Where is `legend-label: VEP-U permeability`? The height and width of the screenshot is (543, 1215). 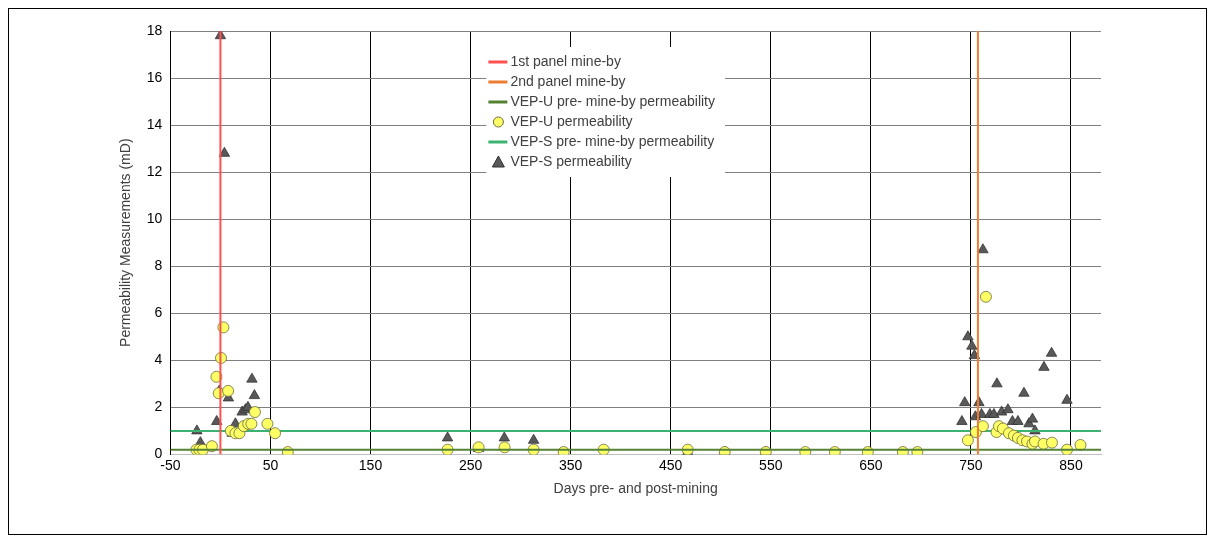 legend-label: VEP-U permeability is located at coordinates (571, 120).